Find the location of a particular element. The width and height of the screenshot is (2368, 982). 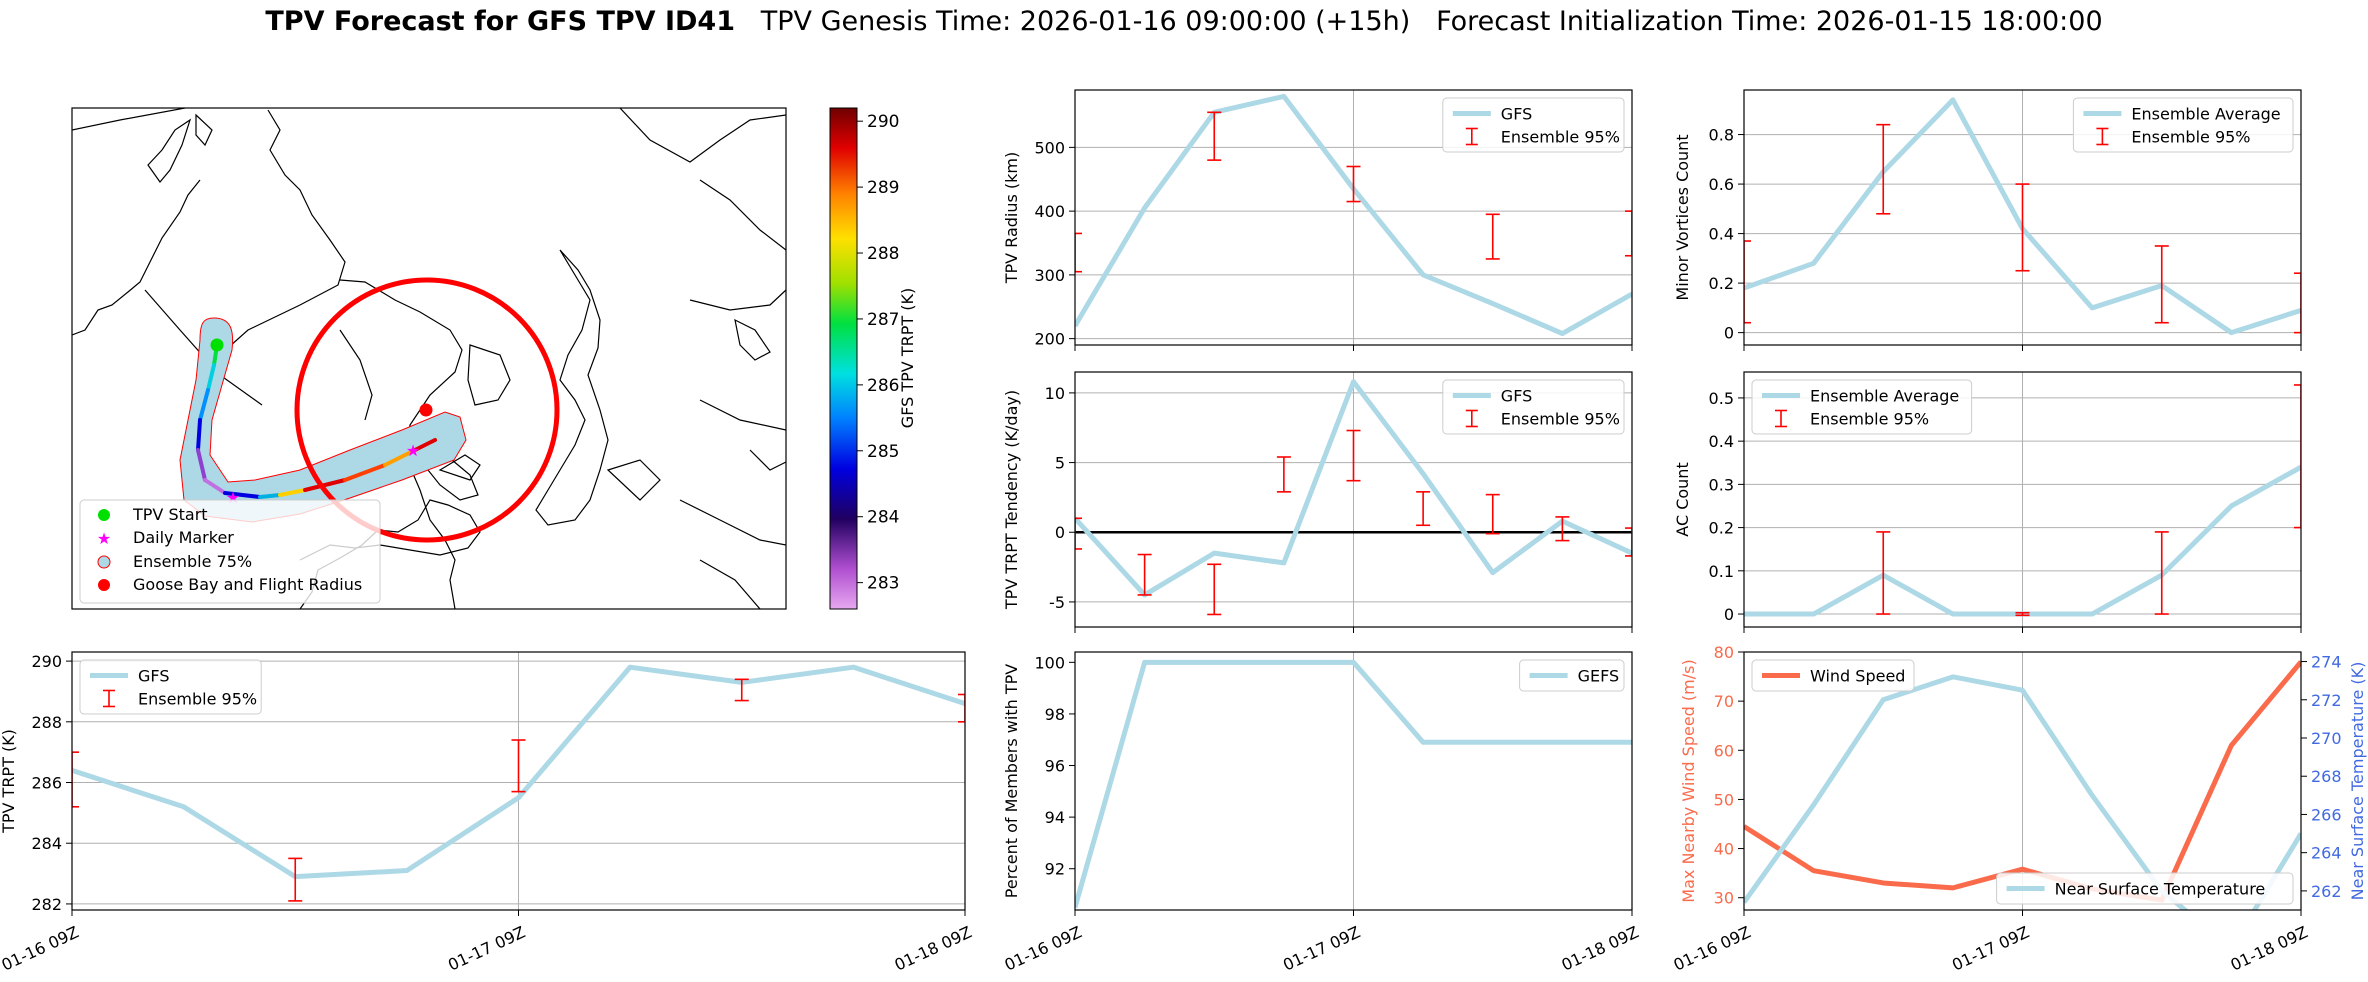

plot-area-minor is located at coordinates (2022, 216).